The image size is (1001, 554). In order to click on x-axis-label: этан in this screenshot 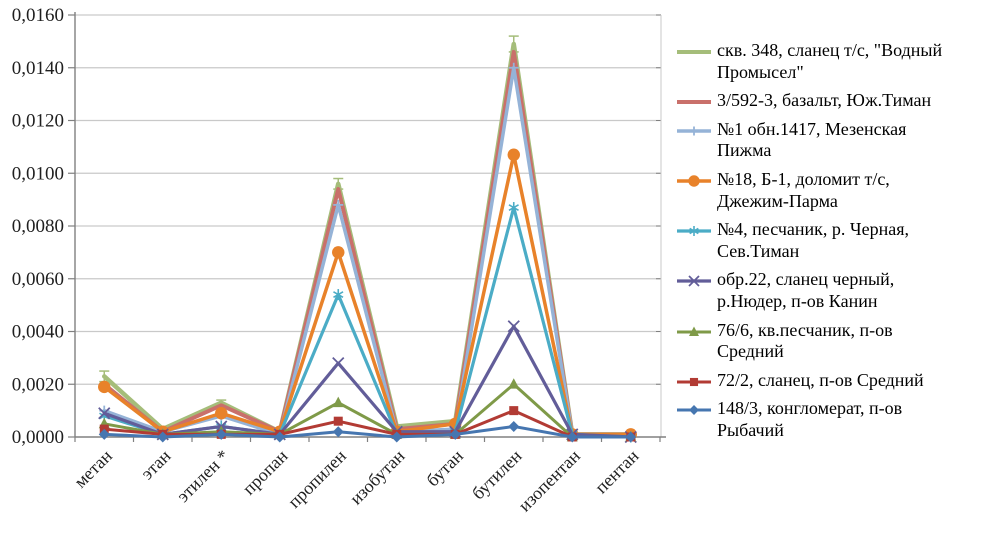, I will do `click(156, 464)`.